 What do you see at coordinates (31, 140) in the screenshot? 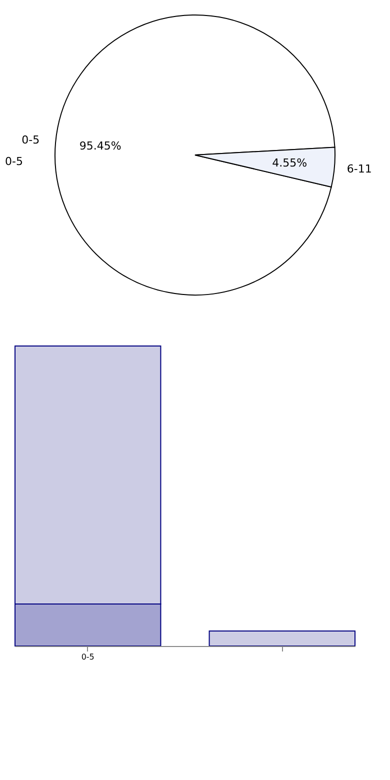
I see `slice-label: 0-5` at bounding box center [31, 140].